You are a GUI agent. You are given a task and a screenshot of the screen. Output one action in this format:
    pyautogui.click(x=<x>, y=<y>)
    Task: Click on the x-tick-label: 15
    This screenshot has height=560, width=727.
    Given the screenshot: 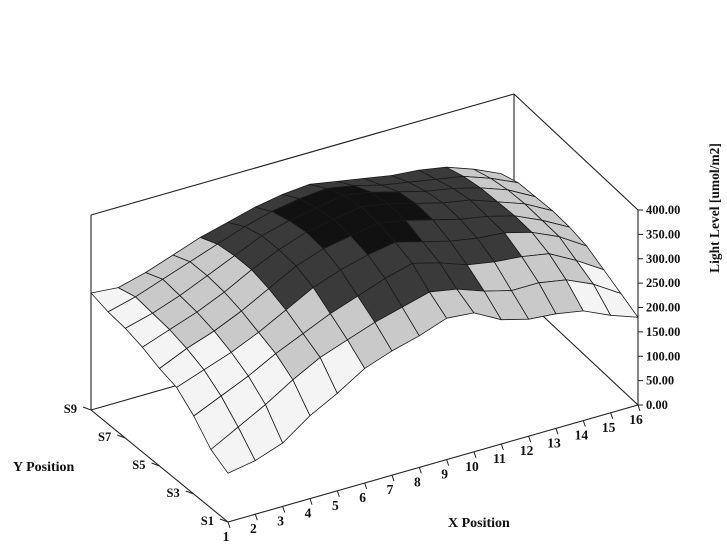 What is the action you would take?
    pyautogui.click(x=609, y=427)
    